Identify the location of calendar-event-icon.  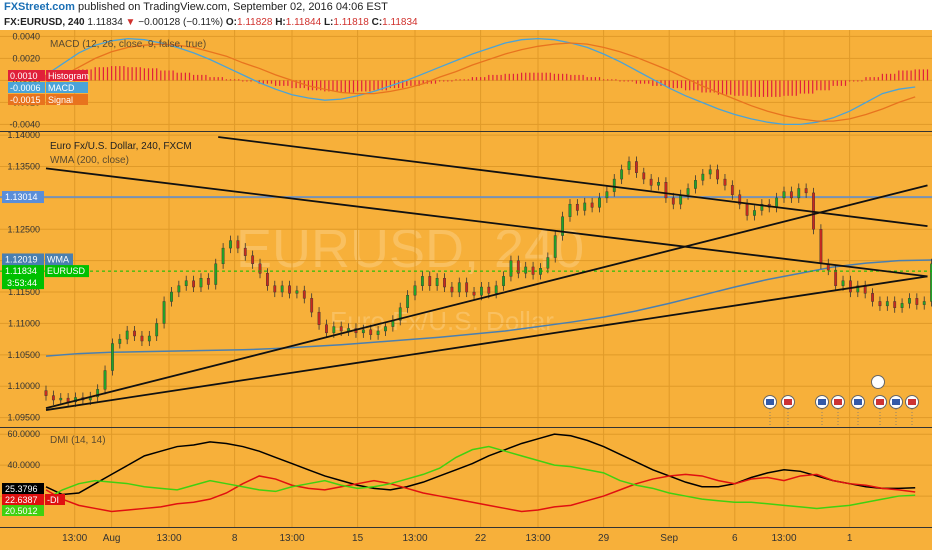
(878, 382).